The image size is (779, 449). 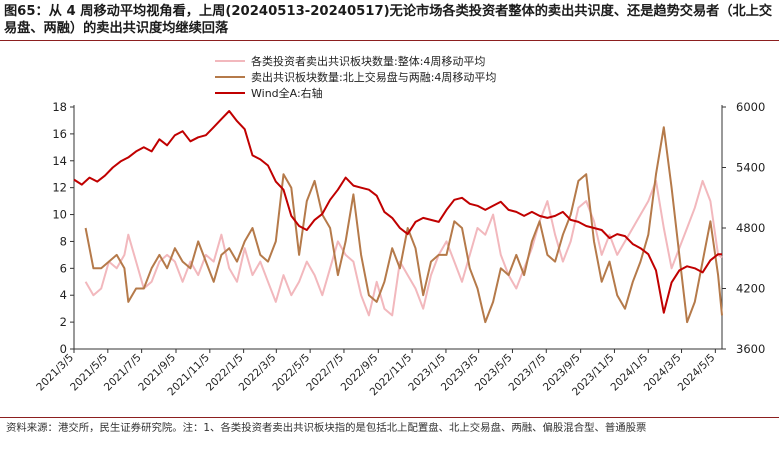 I want to click on footer-rule, so click(x=389, y=417).